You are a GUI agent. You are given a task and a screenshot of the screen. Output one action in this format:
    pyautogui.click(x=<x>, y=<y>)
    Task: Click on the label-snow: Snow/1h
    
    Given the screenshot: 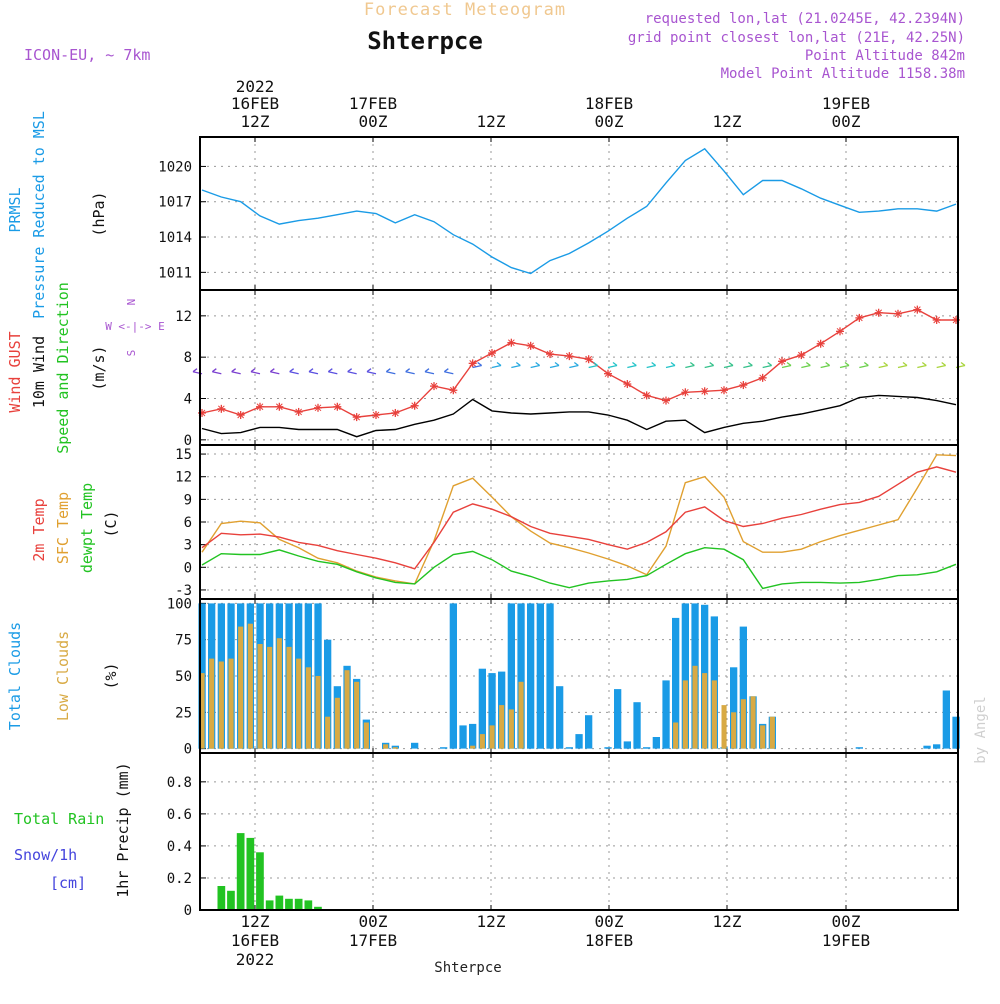 What is the action you would take?
    pyautogui.click(x=45, y=855)
    